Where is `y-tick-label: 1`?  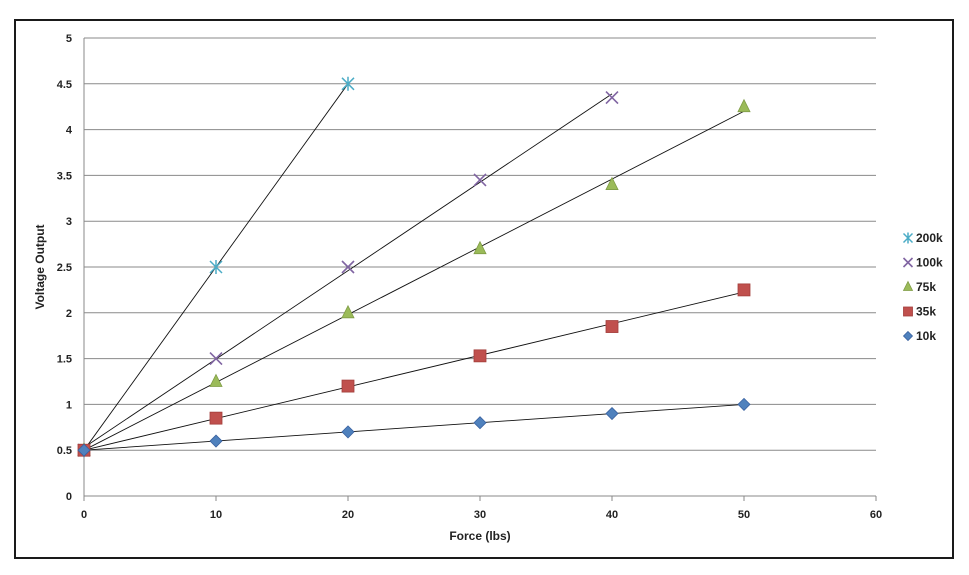
y-tick-label: 1 is located at coordinates (69, 405).